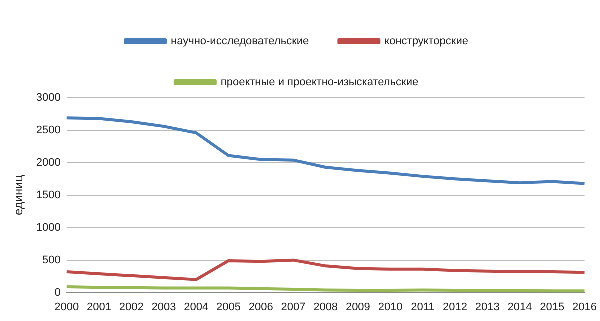  I want to click on legend-label: проектные и проектно-изыскательские, so click(319, 82).